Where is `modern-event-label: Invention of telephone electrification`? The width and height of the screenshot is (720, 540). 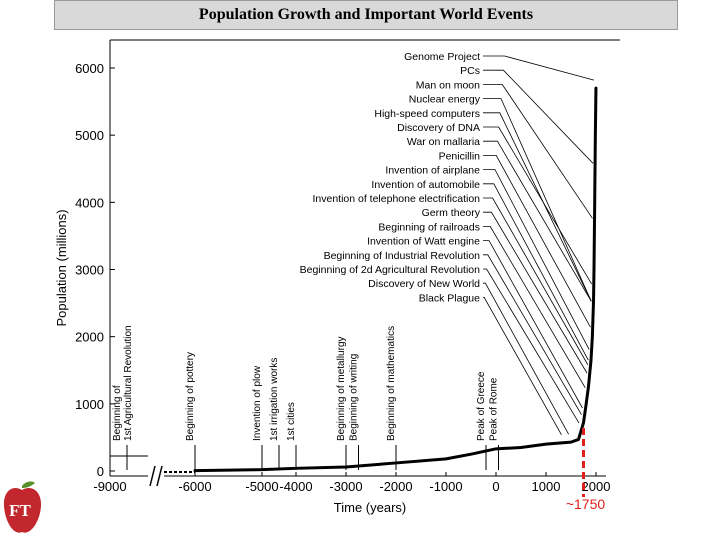 modern-event-label: Invention of telephone electrification is located at coordinates (396, 199).